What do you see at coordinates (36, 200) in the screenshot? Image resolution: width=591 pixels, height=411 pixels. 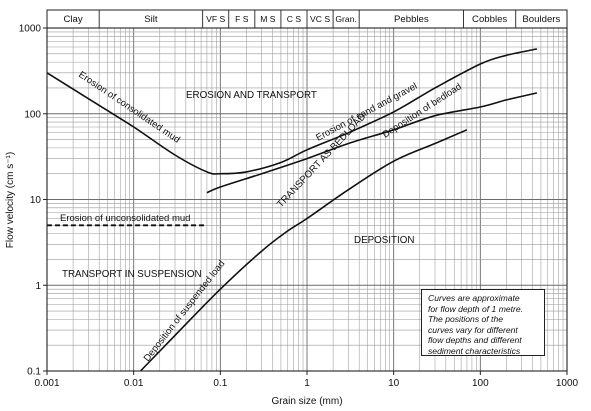 I see `y-tick-label: 10` at bounding box center [36, 200].